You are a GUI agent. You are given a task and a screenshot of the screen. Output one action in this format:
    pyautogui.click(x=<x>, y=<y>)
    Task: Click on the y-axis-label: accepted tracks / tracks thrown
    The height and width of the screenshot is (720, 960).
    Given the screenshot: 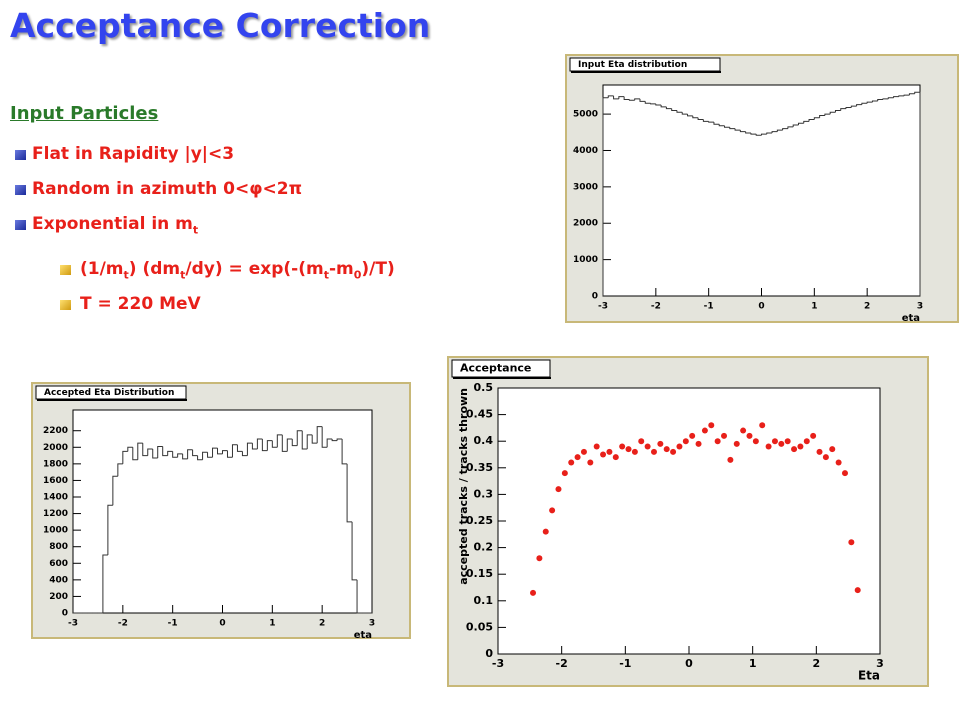 What is the action you would take?
    pyautogui.click(x=463, y=486)
    